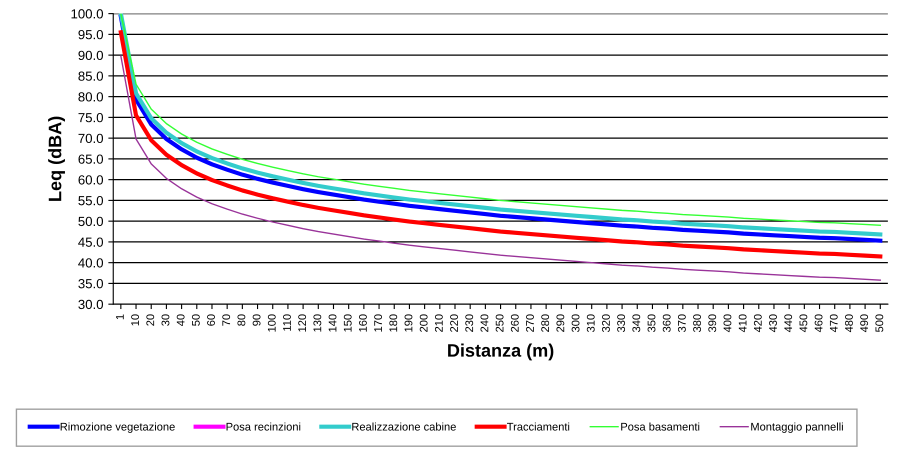 This screenshot has width=906, height=454. What do you see at coordinates (91, 263) in the screenshot?
I see `y-tick-label: 40.0` at bounding box center [91, 263].